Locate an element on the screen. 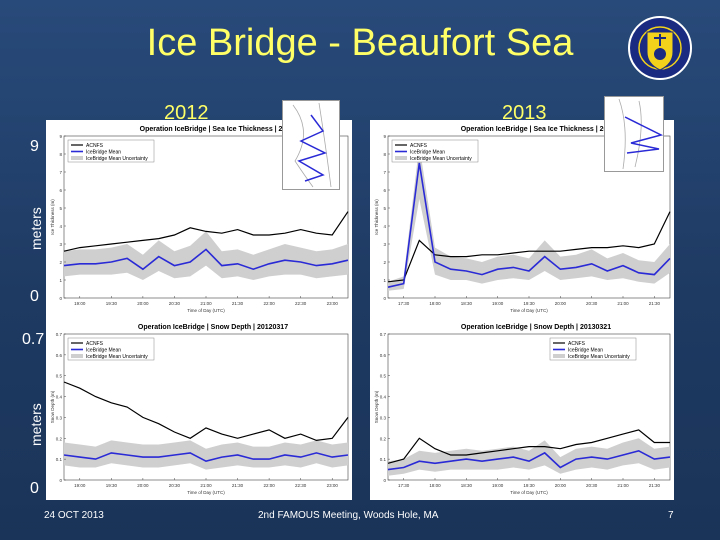 The width and height of the screenshot is (720, 540). footer-event: 2nd FAMOUS Meeting, Woods Hole, MA is located at coordinates (348, 515).